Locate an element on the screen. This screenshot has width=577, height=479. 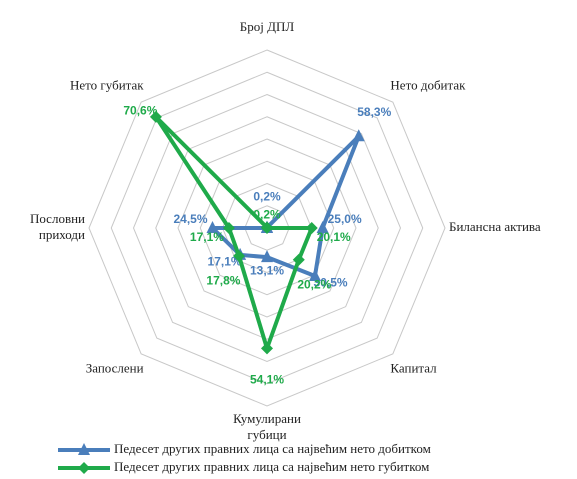
axis-label: Пословни приходи is located at coordinates (57, 226).